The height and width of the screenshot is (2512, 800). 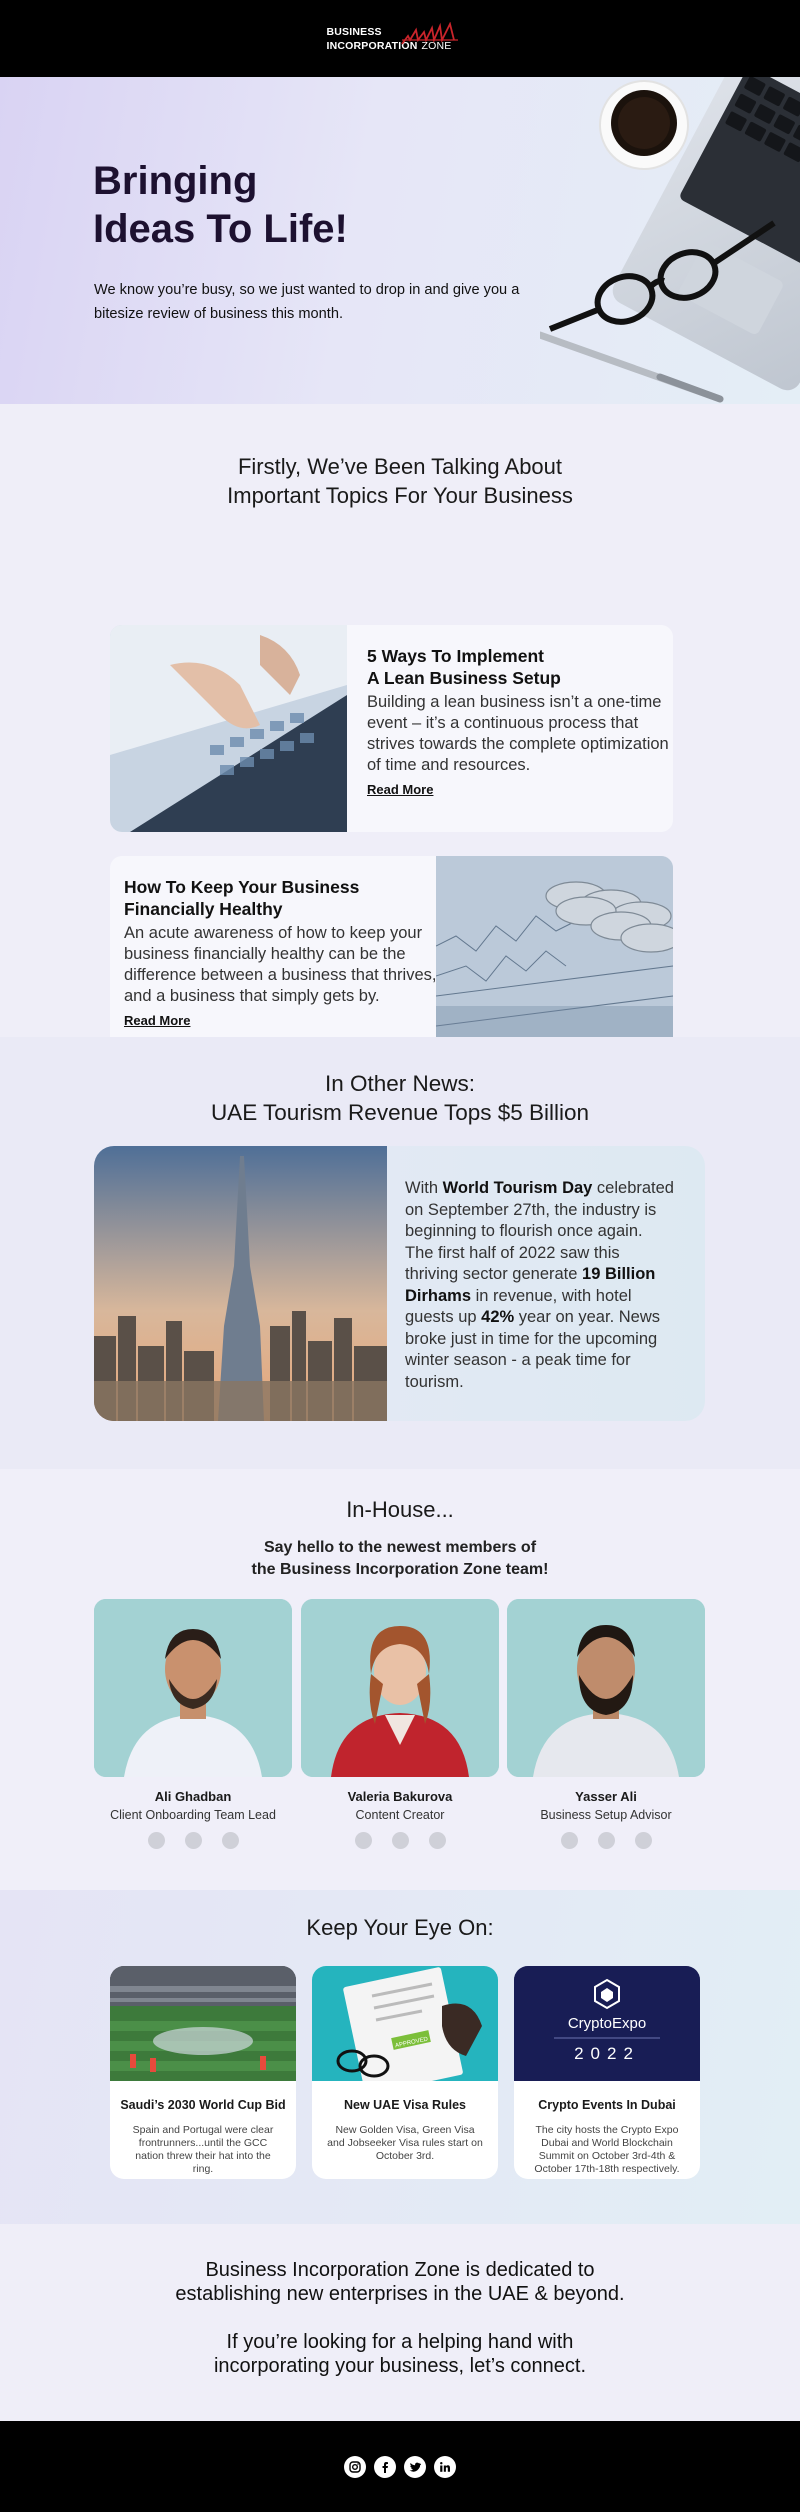 I want to click on hero-title-line2: Ideas To Life!, so click(x=220, y=229).